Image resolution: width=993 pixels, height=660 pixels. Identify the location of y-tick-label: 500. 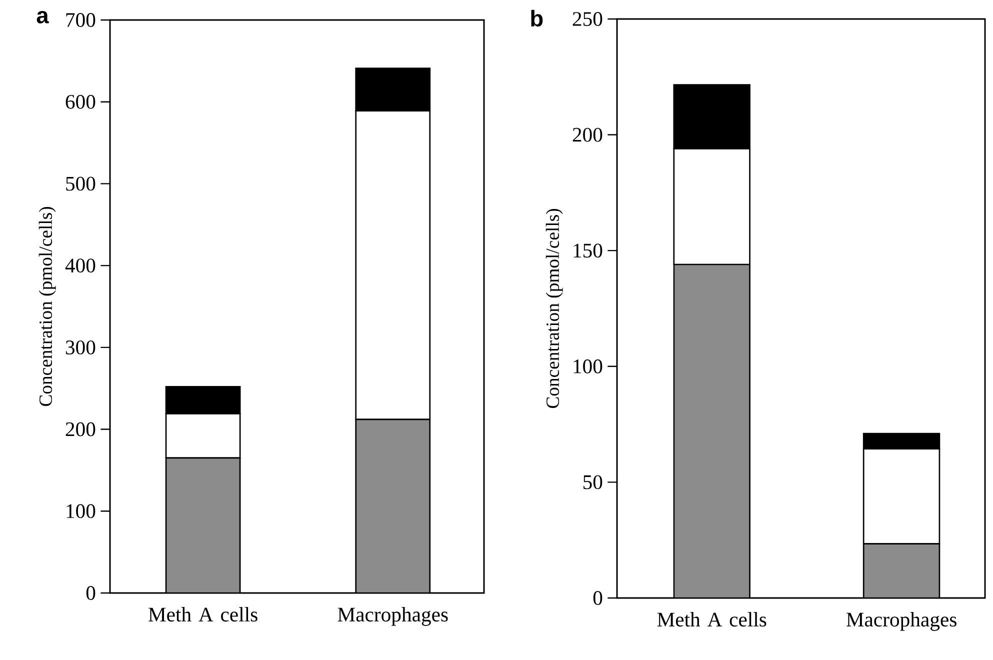
(81, 183).